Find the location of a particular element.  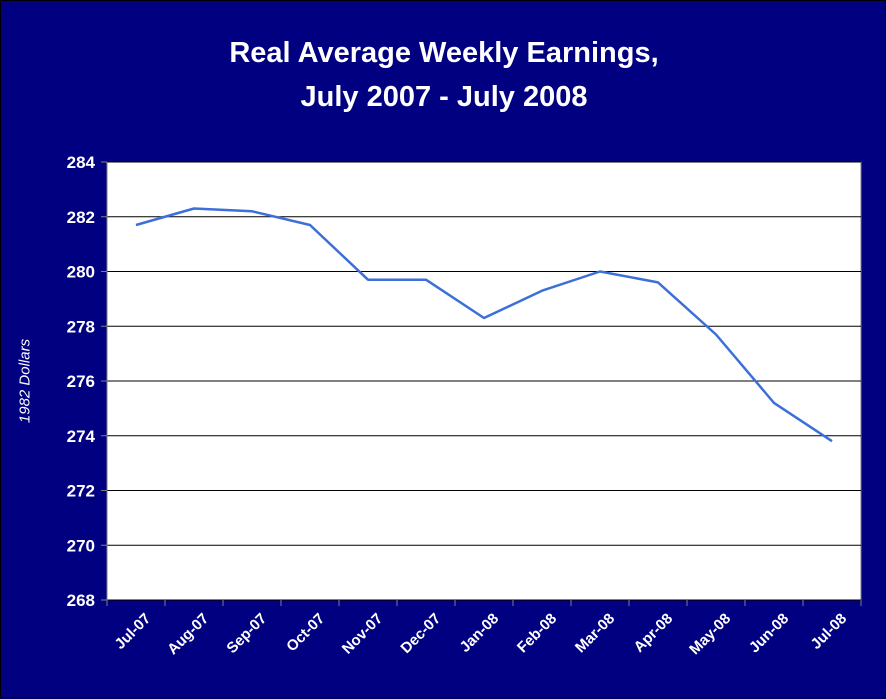

y-tick-label: 280 is located at coordinates (81, 272).